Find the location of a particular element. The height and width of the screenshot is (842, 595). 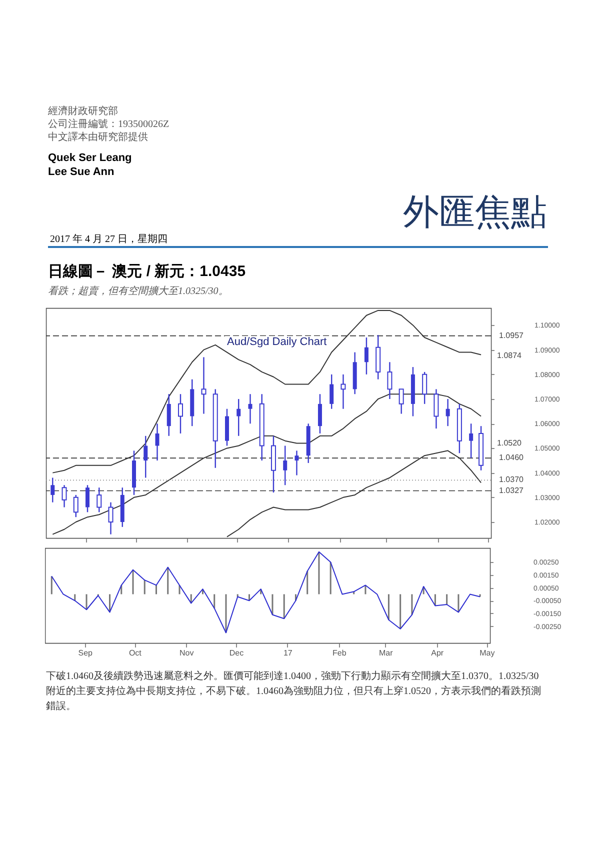

text: Lee Sue Ann is located at coordinates (81, 172).